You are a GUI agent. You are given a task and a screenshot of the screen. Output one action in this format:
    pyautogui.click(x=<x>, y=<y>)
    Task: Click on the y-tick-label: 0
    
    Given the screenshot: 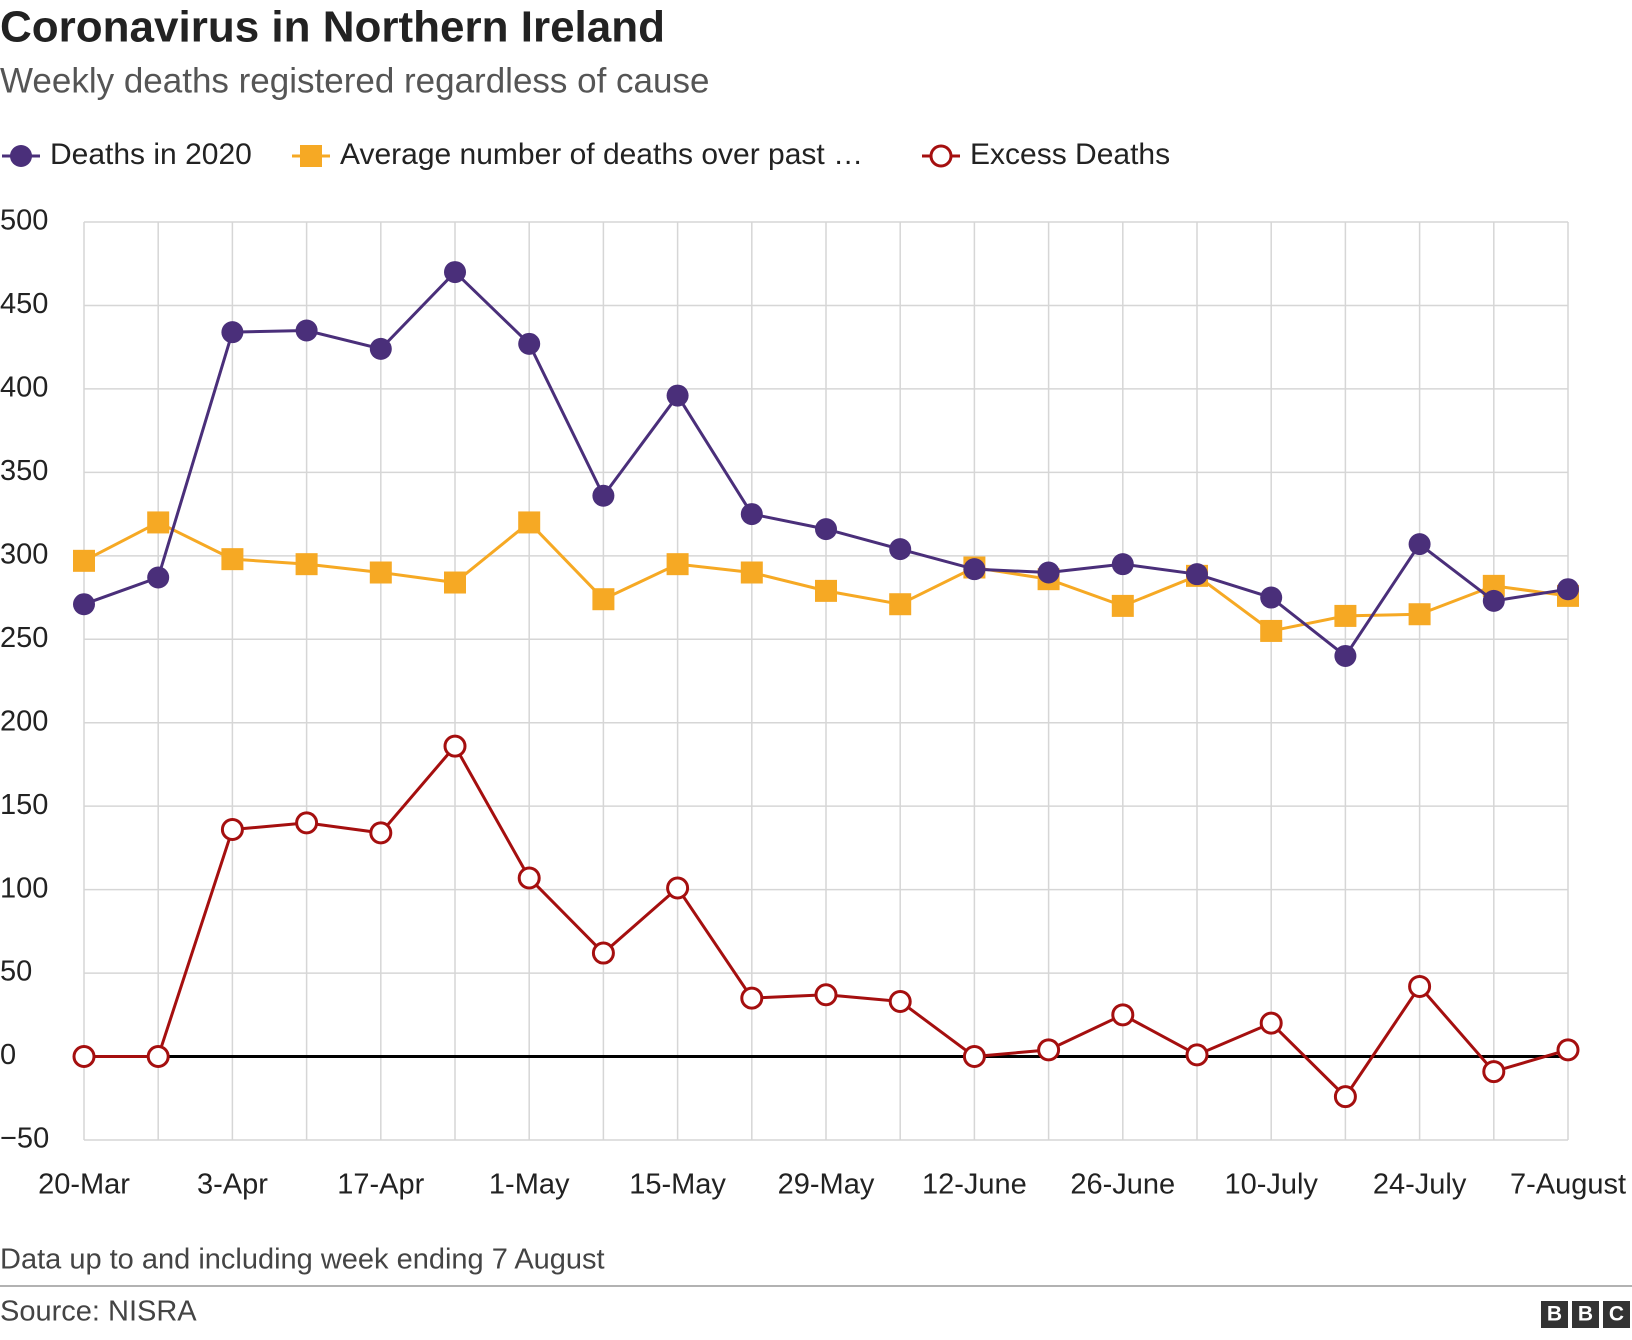 What is the action you would take?
    pyautogui.click(x=8, y=1055)
    